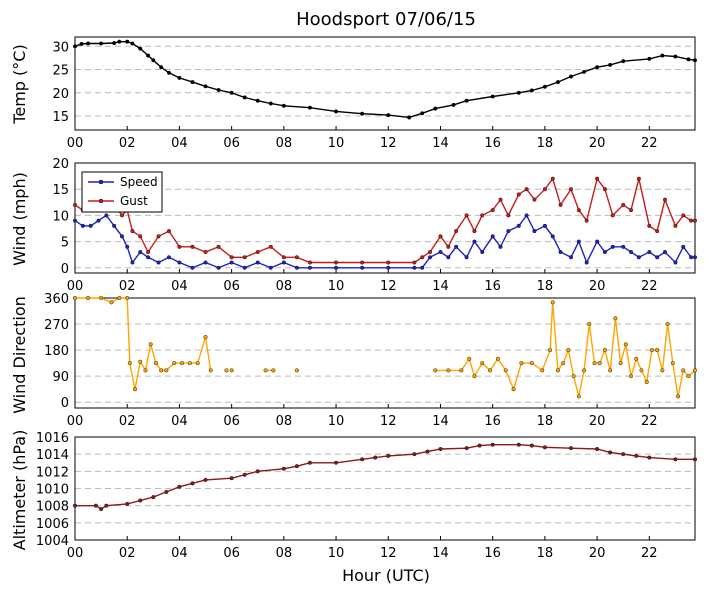 Image resolution: width=705 pixels, height=594 pixels. What do you see at coordinates (19, 490) in the screenshot?
I see `y-axis-label: Altimeter (hPa)` at bounding box center [19, 490].